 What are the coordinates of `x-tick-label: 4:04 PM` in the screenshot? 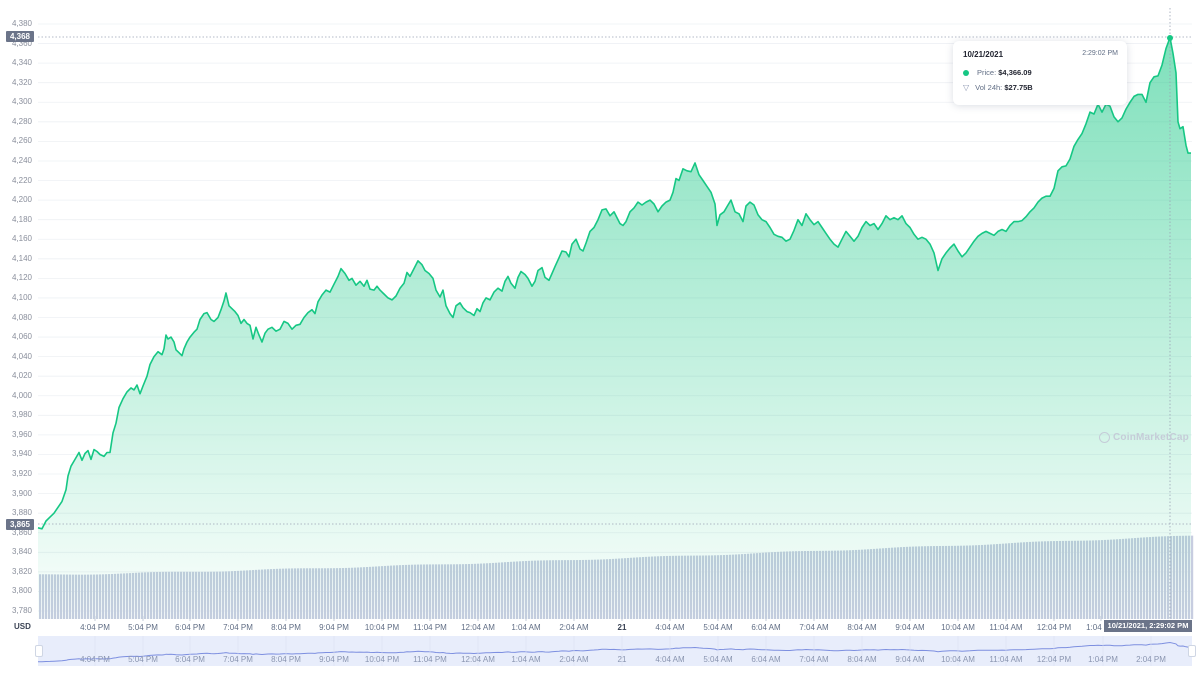 It's located at (95, 627).